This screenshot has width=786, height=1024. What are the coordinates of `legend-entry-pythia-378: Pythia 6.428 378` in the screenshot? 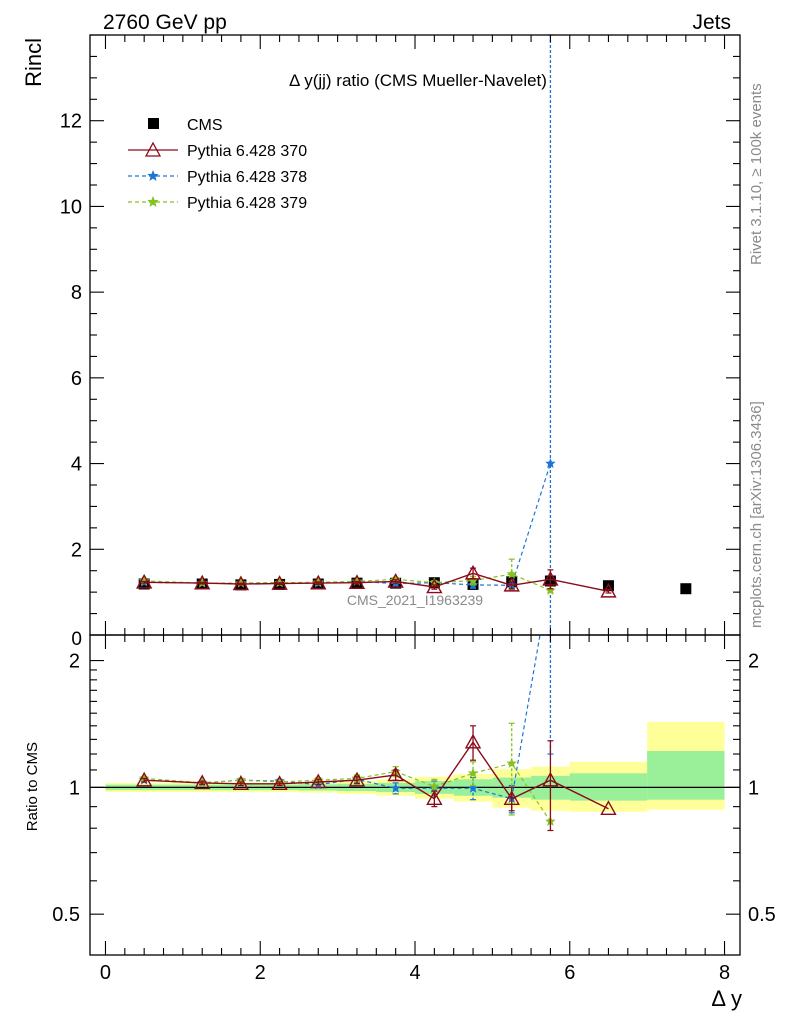 It's located at (217, 177).